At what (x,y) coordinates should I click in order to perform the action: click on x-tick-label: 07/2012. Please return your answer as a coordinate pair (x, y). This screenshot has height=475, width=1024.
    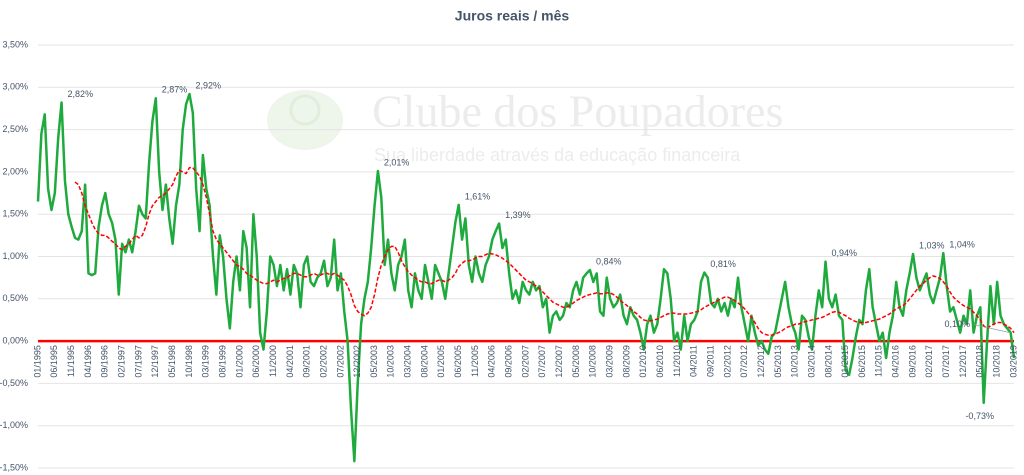
    Looking at the image, I should click on (744, 361).